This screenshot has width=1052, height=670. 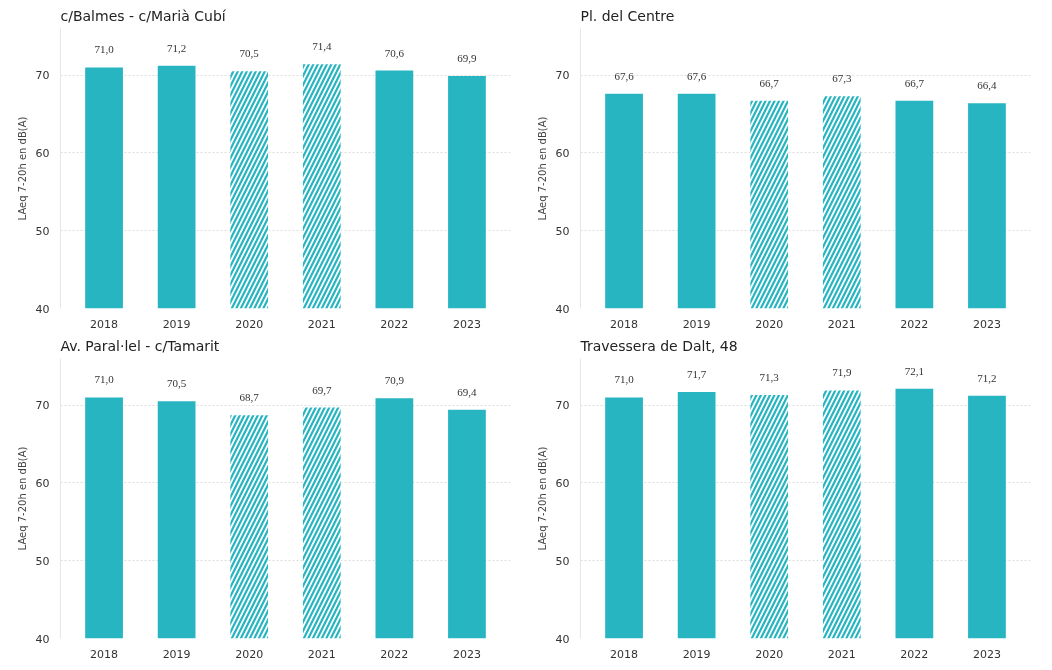 I want to click on chart-title: c/Balmes - c/Marià Cubí, so click(x=143, y=15).